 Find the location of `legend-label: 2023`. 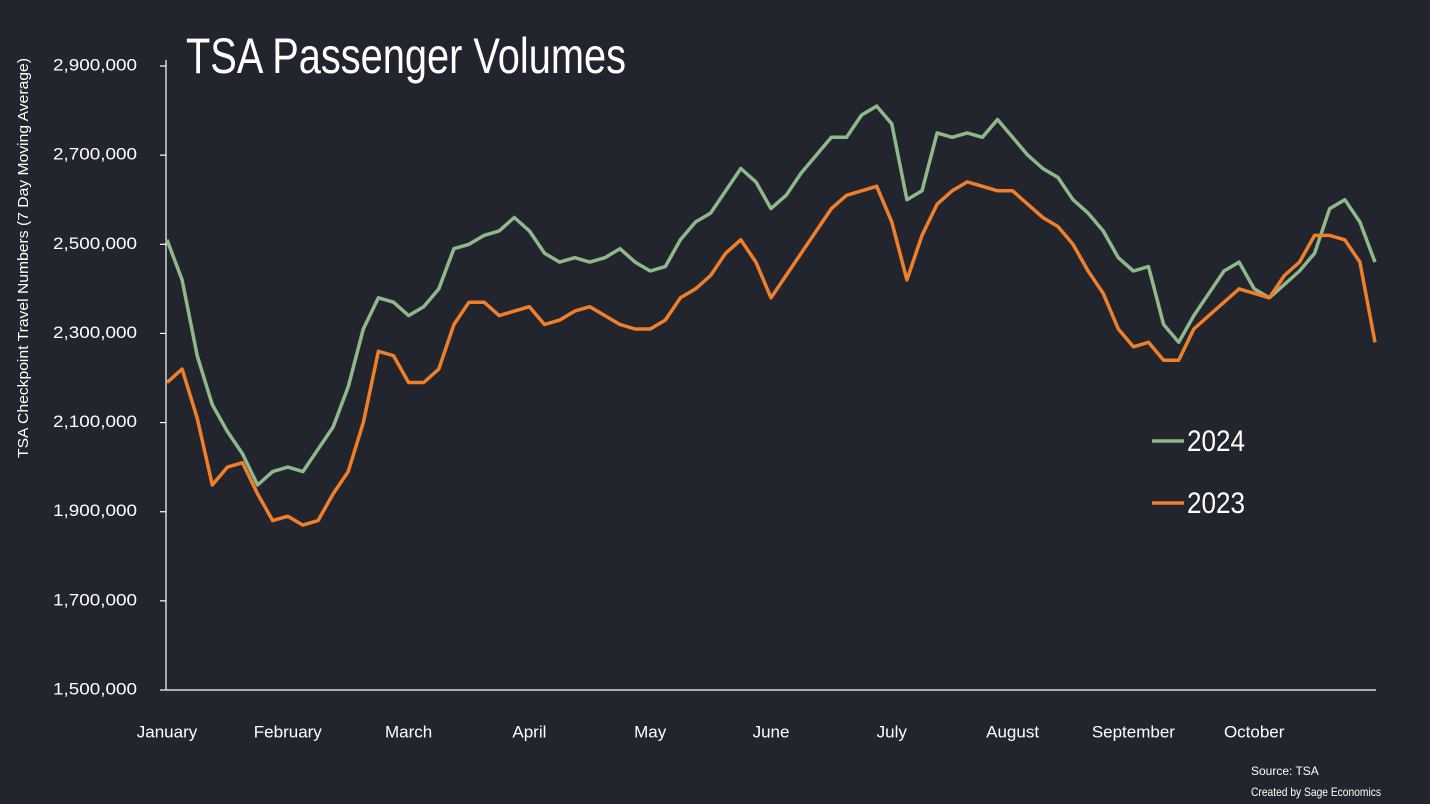

legend-label: 2023 is located at coordinates (1216, 503).